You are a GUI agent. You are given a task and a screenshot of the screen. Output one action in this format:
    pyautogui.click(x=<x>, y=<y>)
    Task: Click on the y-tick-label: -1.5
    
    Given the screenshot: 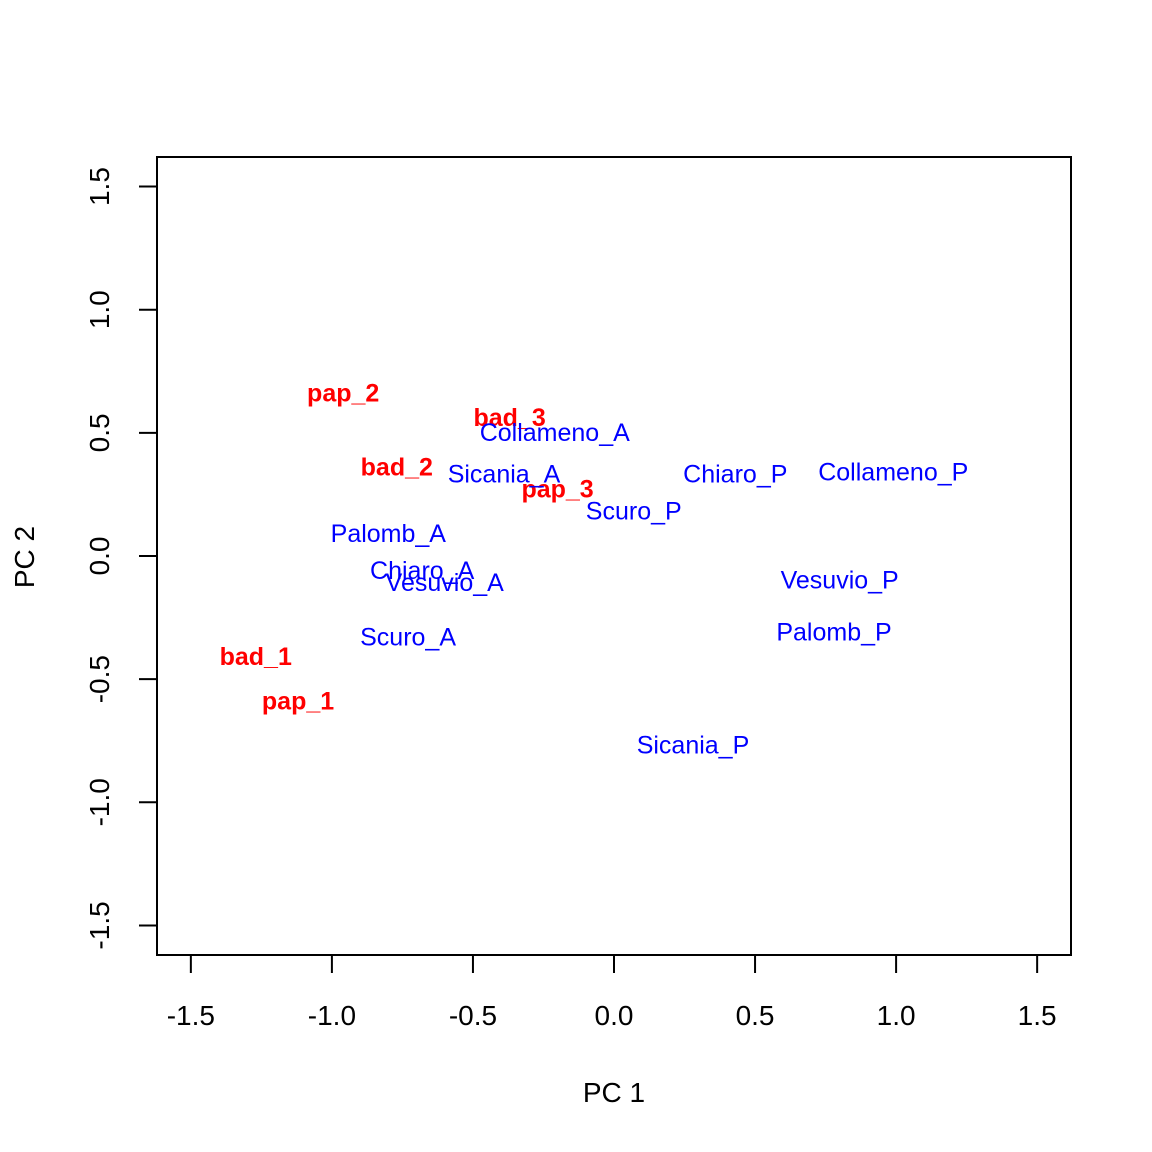 What is the action you would take?
    pyautogui.click(x=99, y=925)
    